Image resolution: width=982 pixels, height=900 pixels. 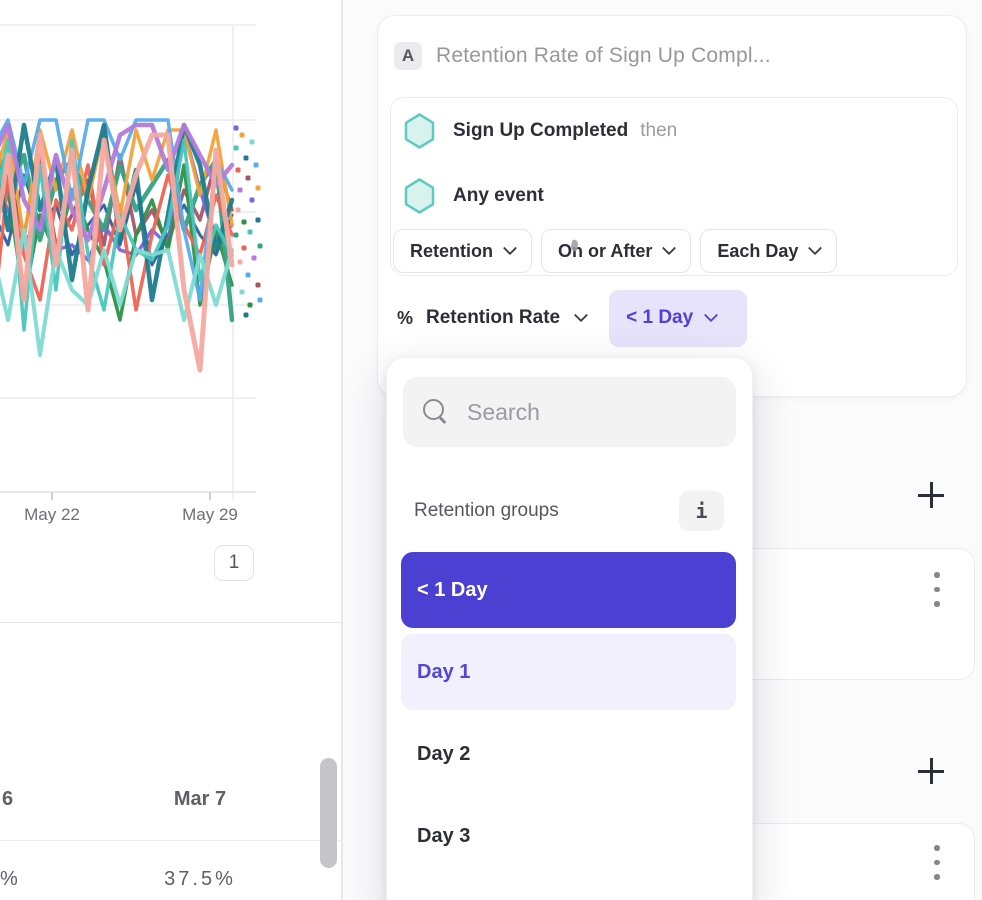 I want to click on query-letter-badge: A, so click(x=408, y=56).